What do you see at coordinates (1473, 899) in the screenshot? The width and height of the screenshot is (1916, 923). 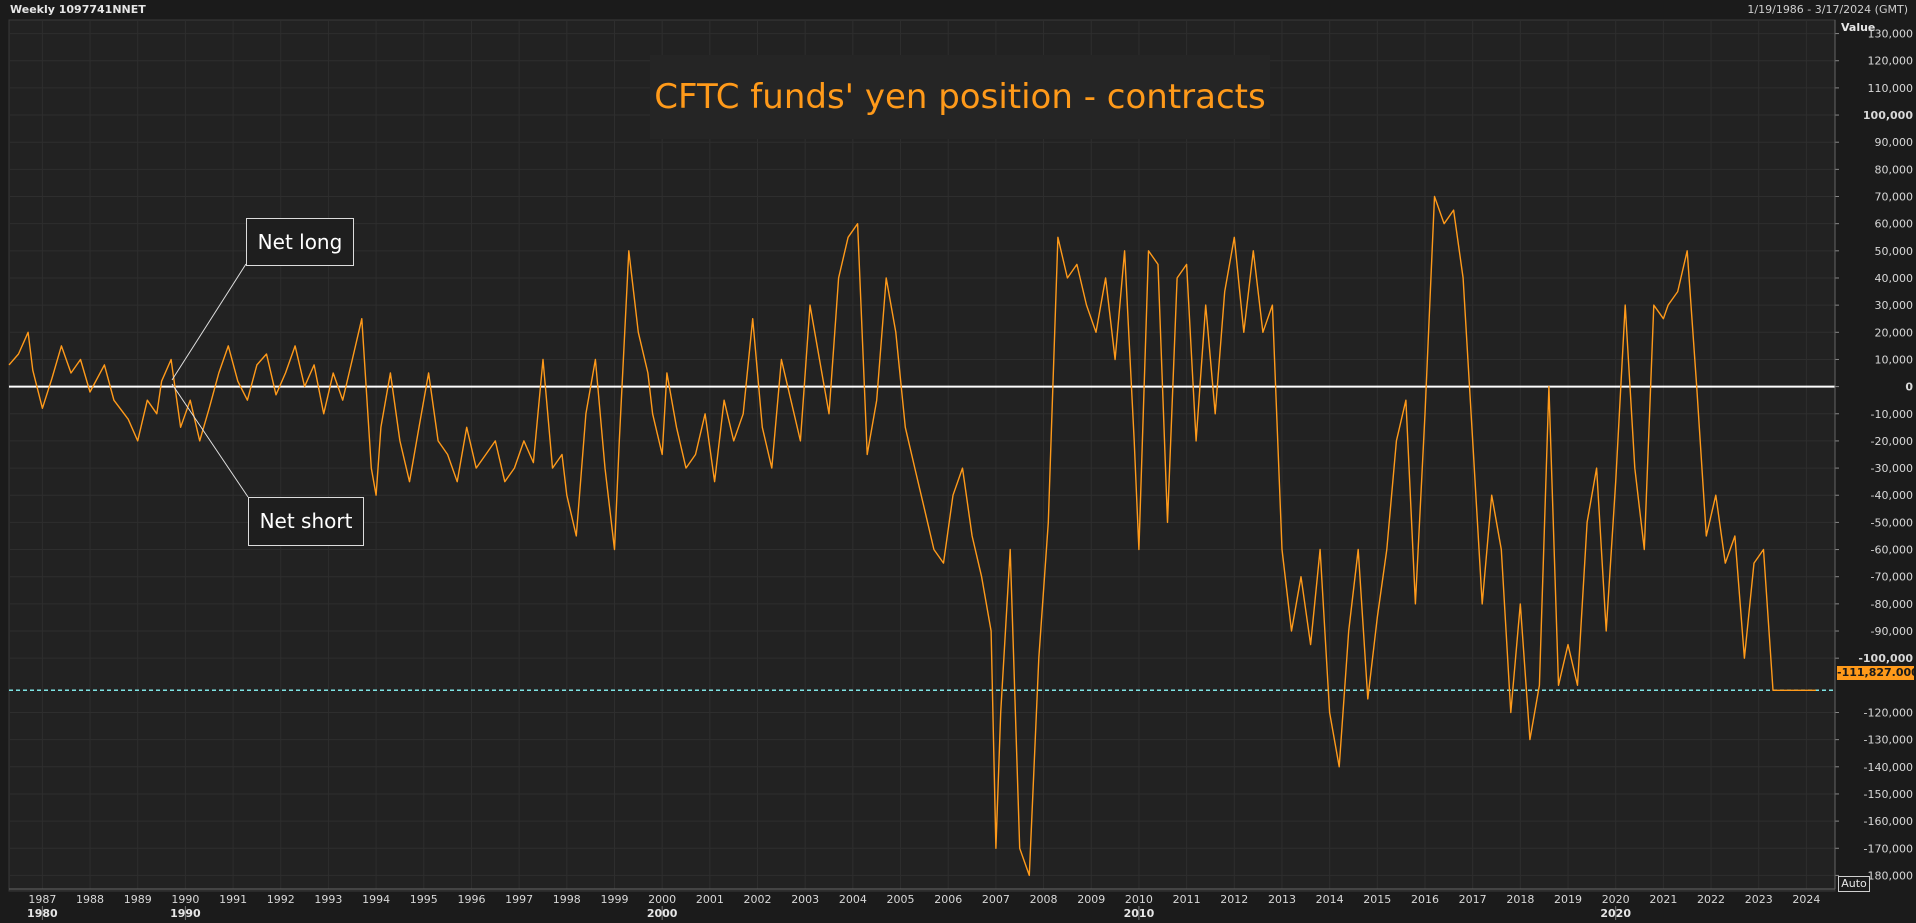 I see `x-tick-label: 2017` at bounding box center [1473, 899].